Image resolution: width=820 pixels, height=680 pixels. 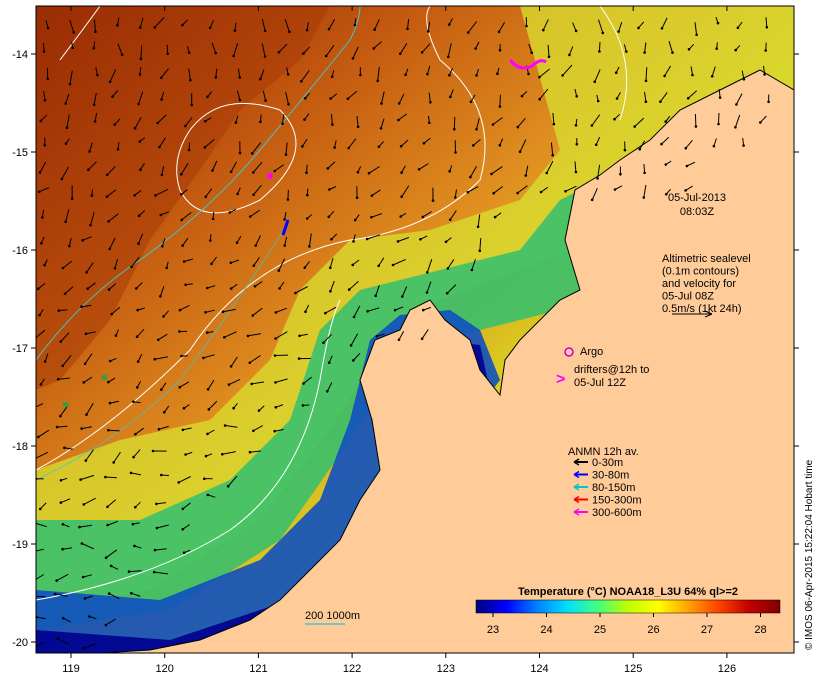 What do you see at coordinates (20, 55) in the screenshot?
I see `y-tick-label: -14` at bounding box center [20, 55].